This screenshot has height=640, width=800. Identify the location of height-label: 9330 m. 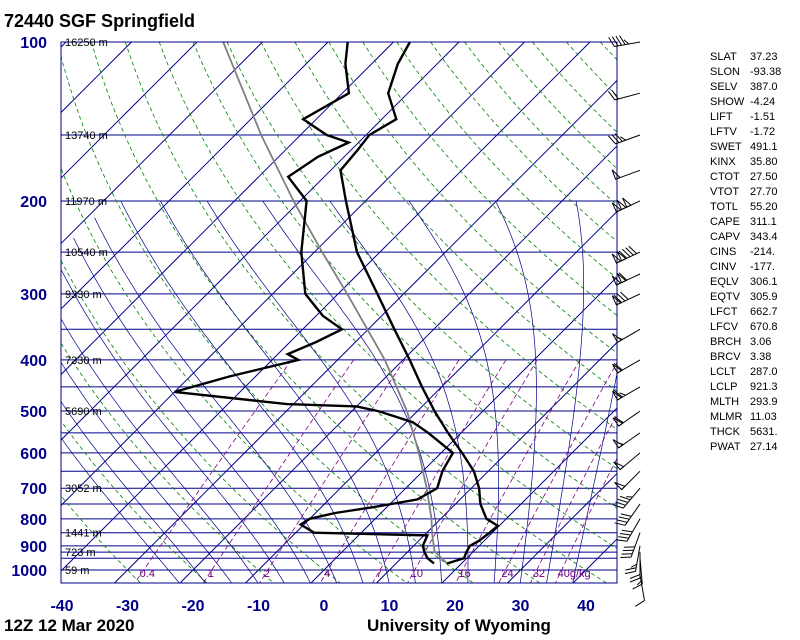
(83, 295).